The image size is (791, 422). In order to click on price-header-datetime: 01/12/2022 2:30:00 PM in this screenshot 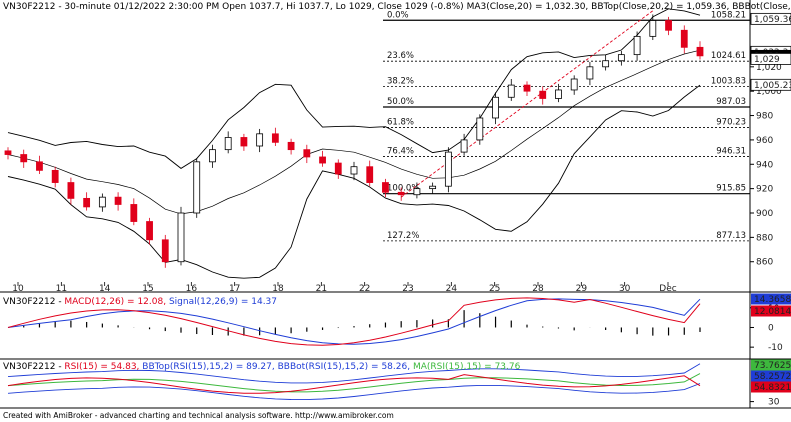, I will do `click(166, 7)`.